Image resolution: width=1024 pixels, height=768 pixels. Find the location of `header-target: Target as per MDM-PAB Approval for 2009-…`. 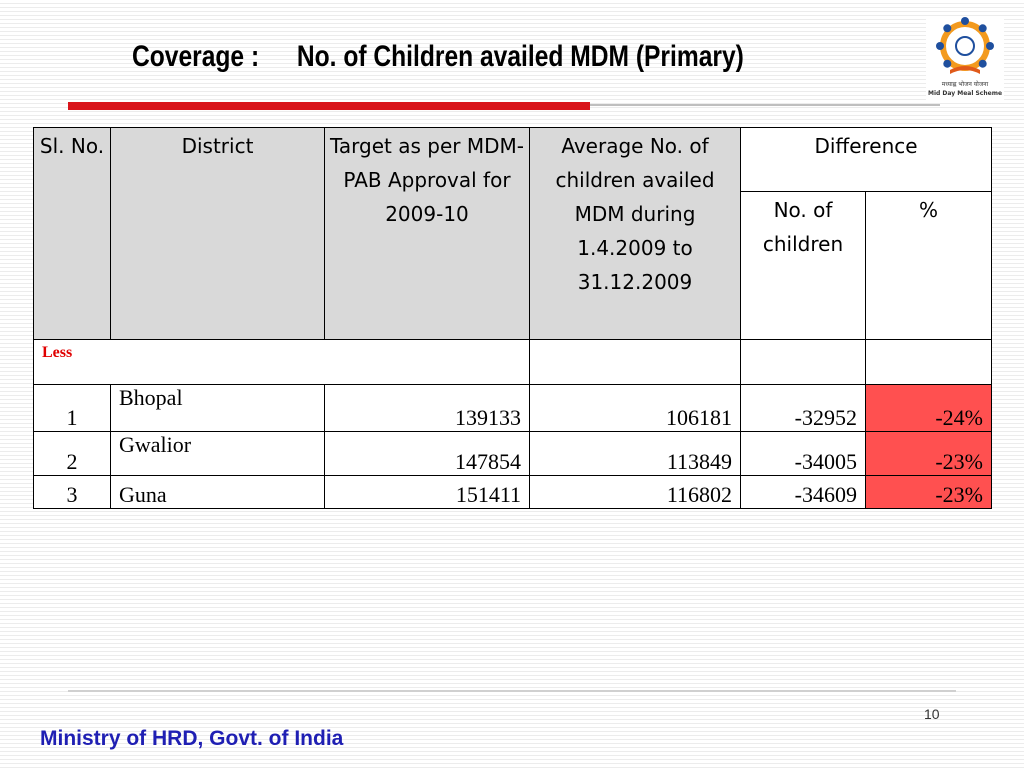

header-target: Target as per MDM-PAB Approval for 2009-… is located at coordinates (427, 233).